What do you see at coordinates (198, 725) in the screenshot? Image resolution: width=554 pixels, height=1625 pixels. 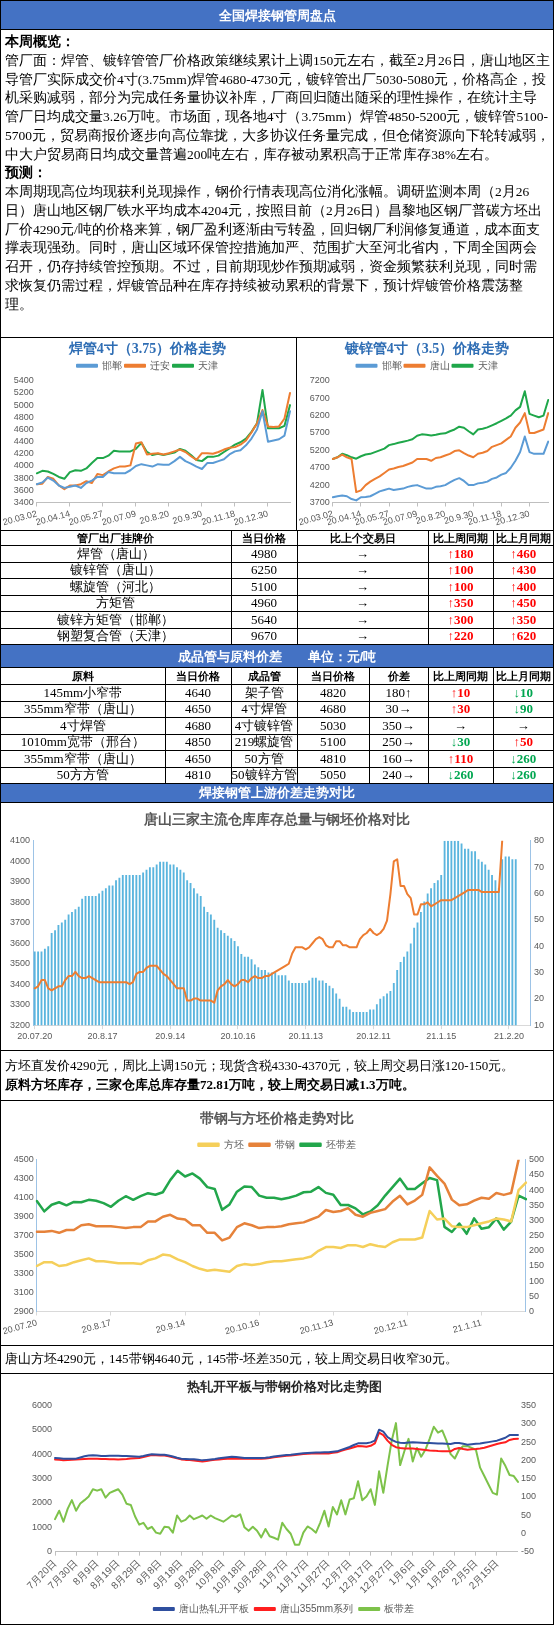 I see `data-label: 4680` at bounding box center [198, 725].